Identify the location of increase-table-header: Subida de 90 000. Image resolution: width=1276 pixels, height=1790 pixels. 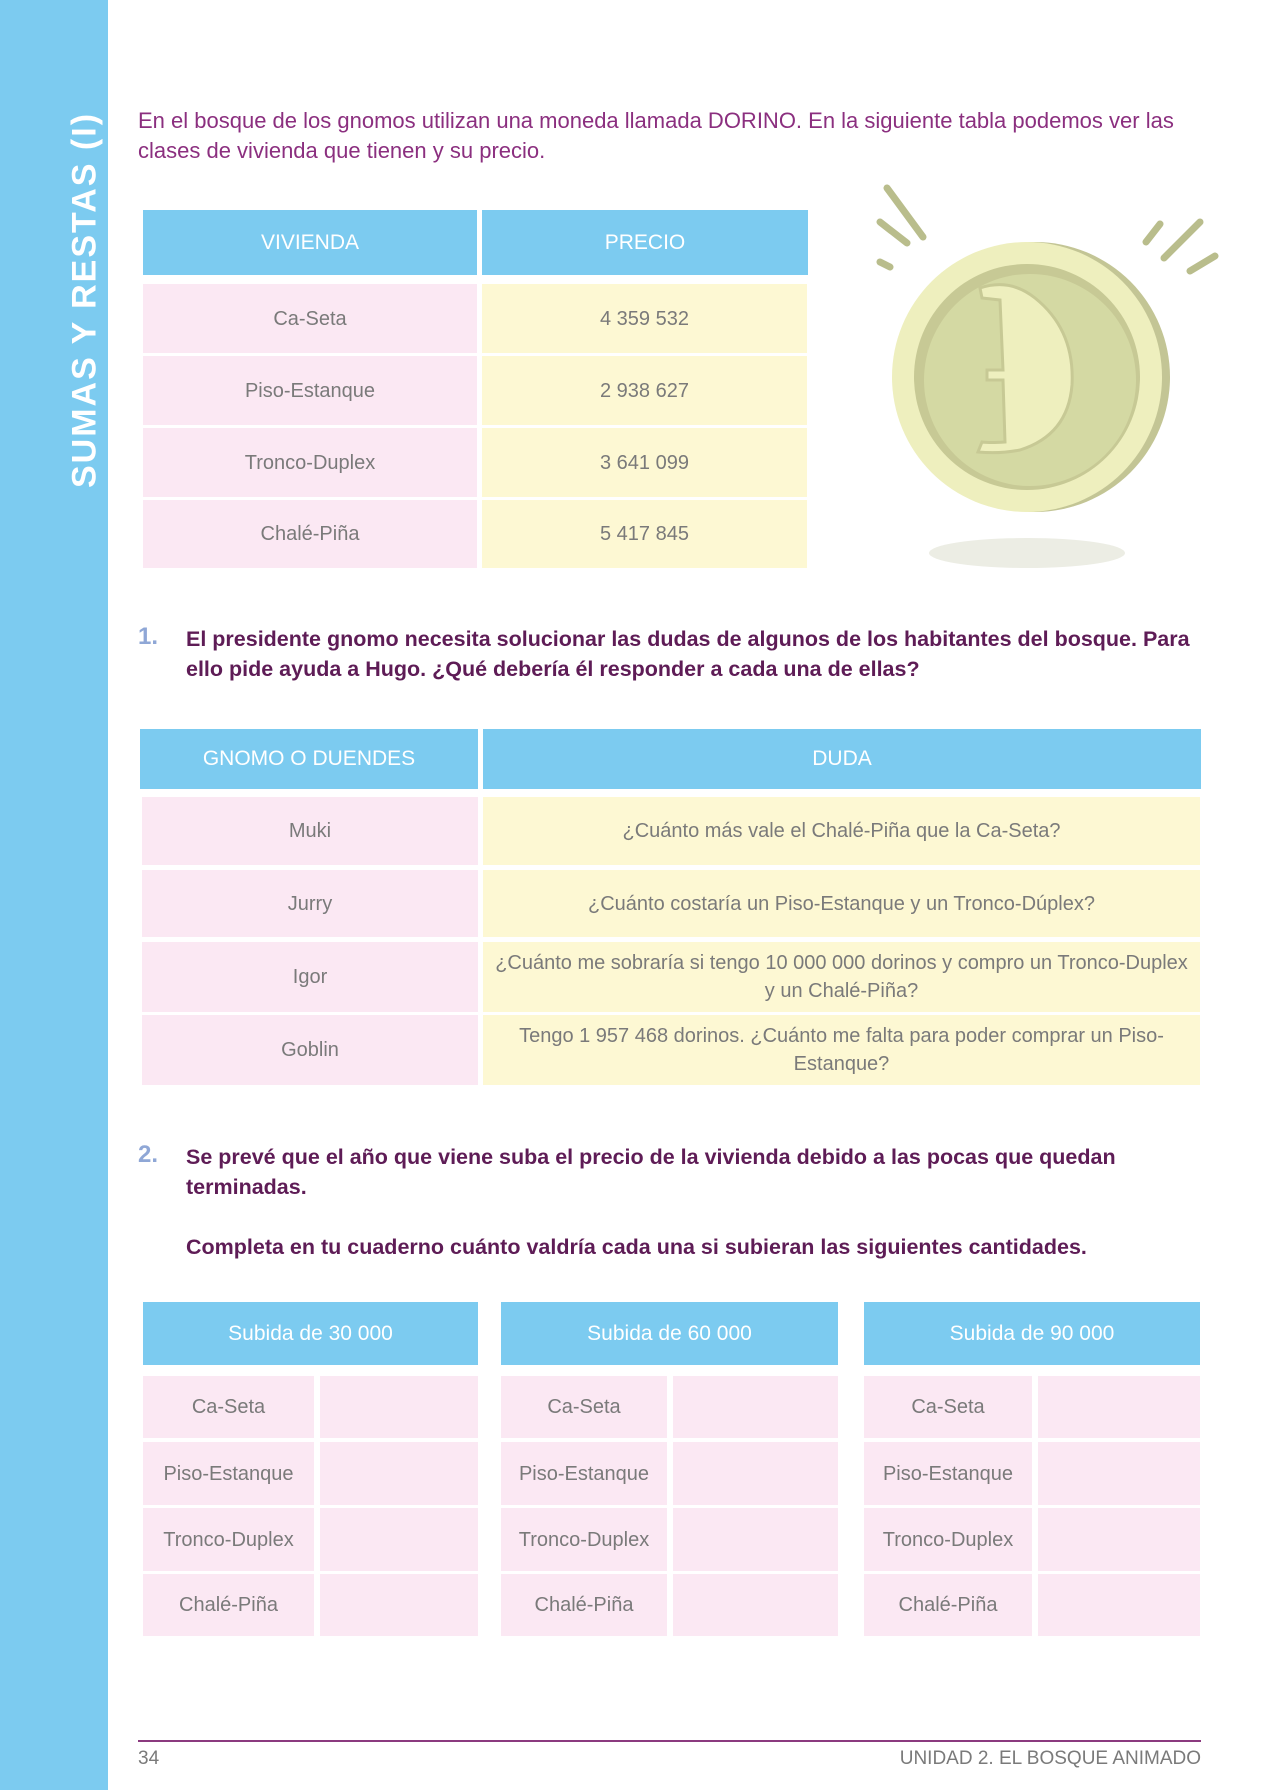
(1032, 1333).